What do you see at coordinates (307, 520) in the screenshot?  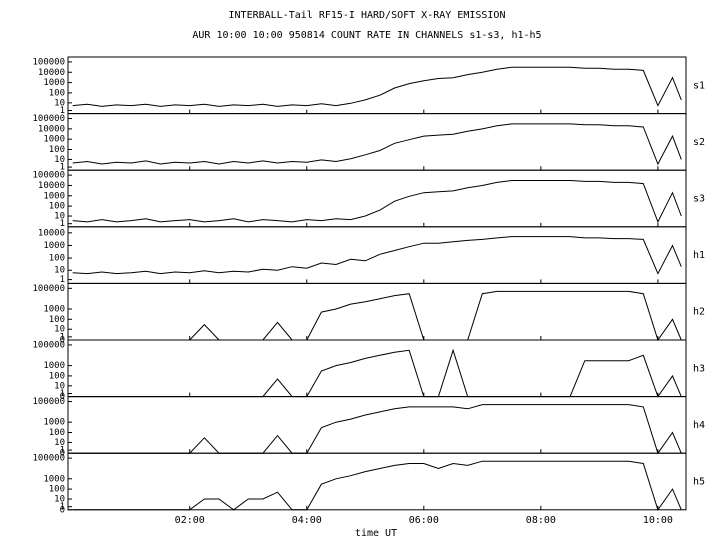 I see `x-tick-label: 04:00` at bounding box center [307, 520].